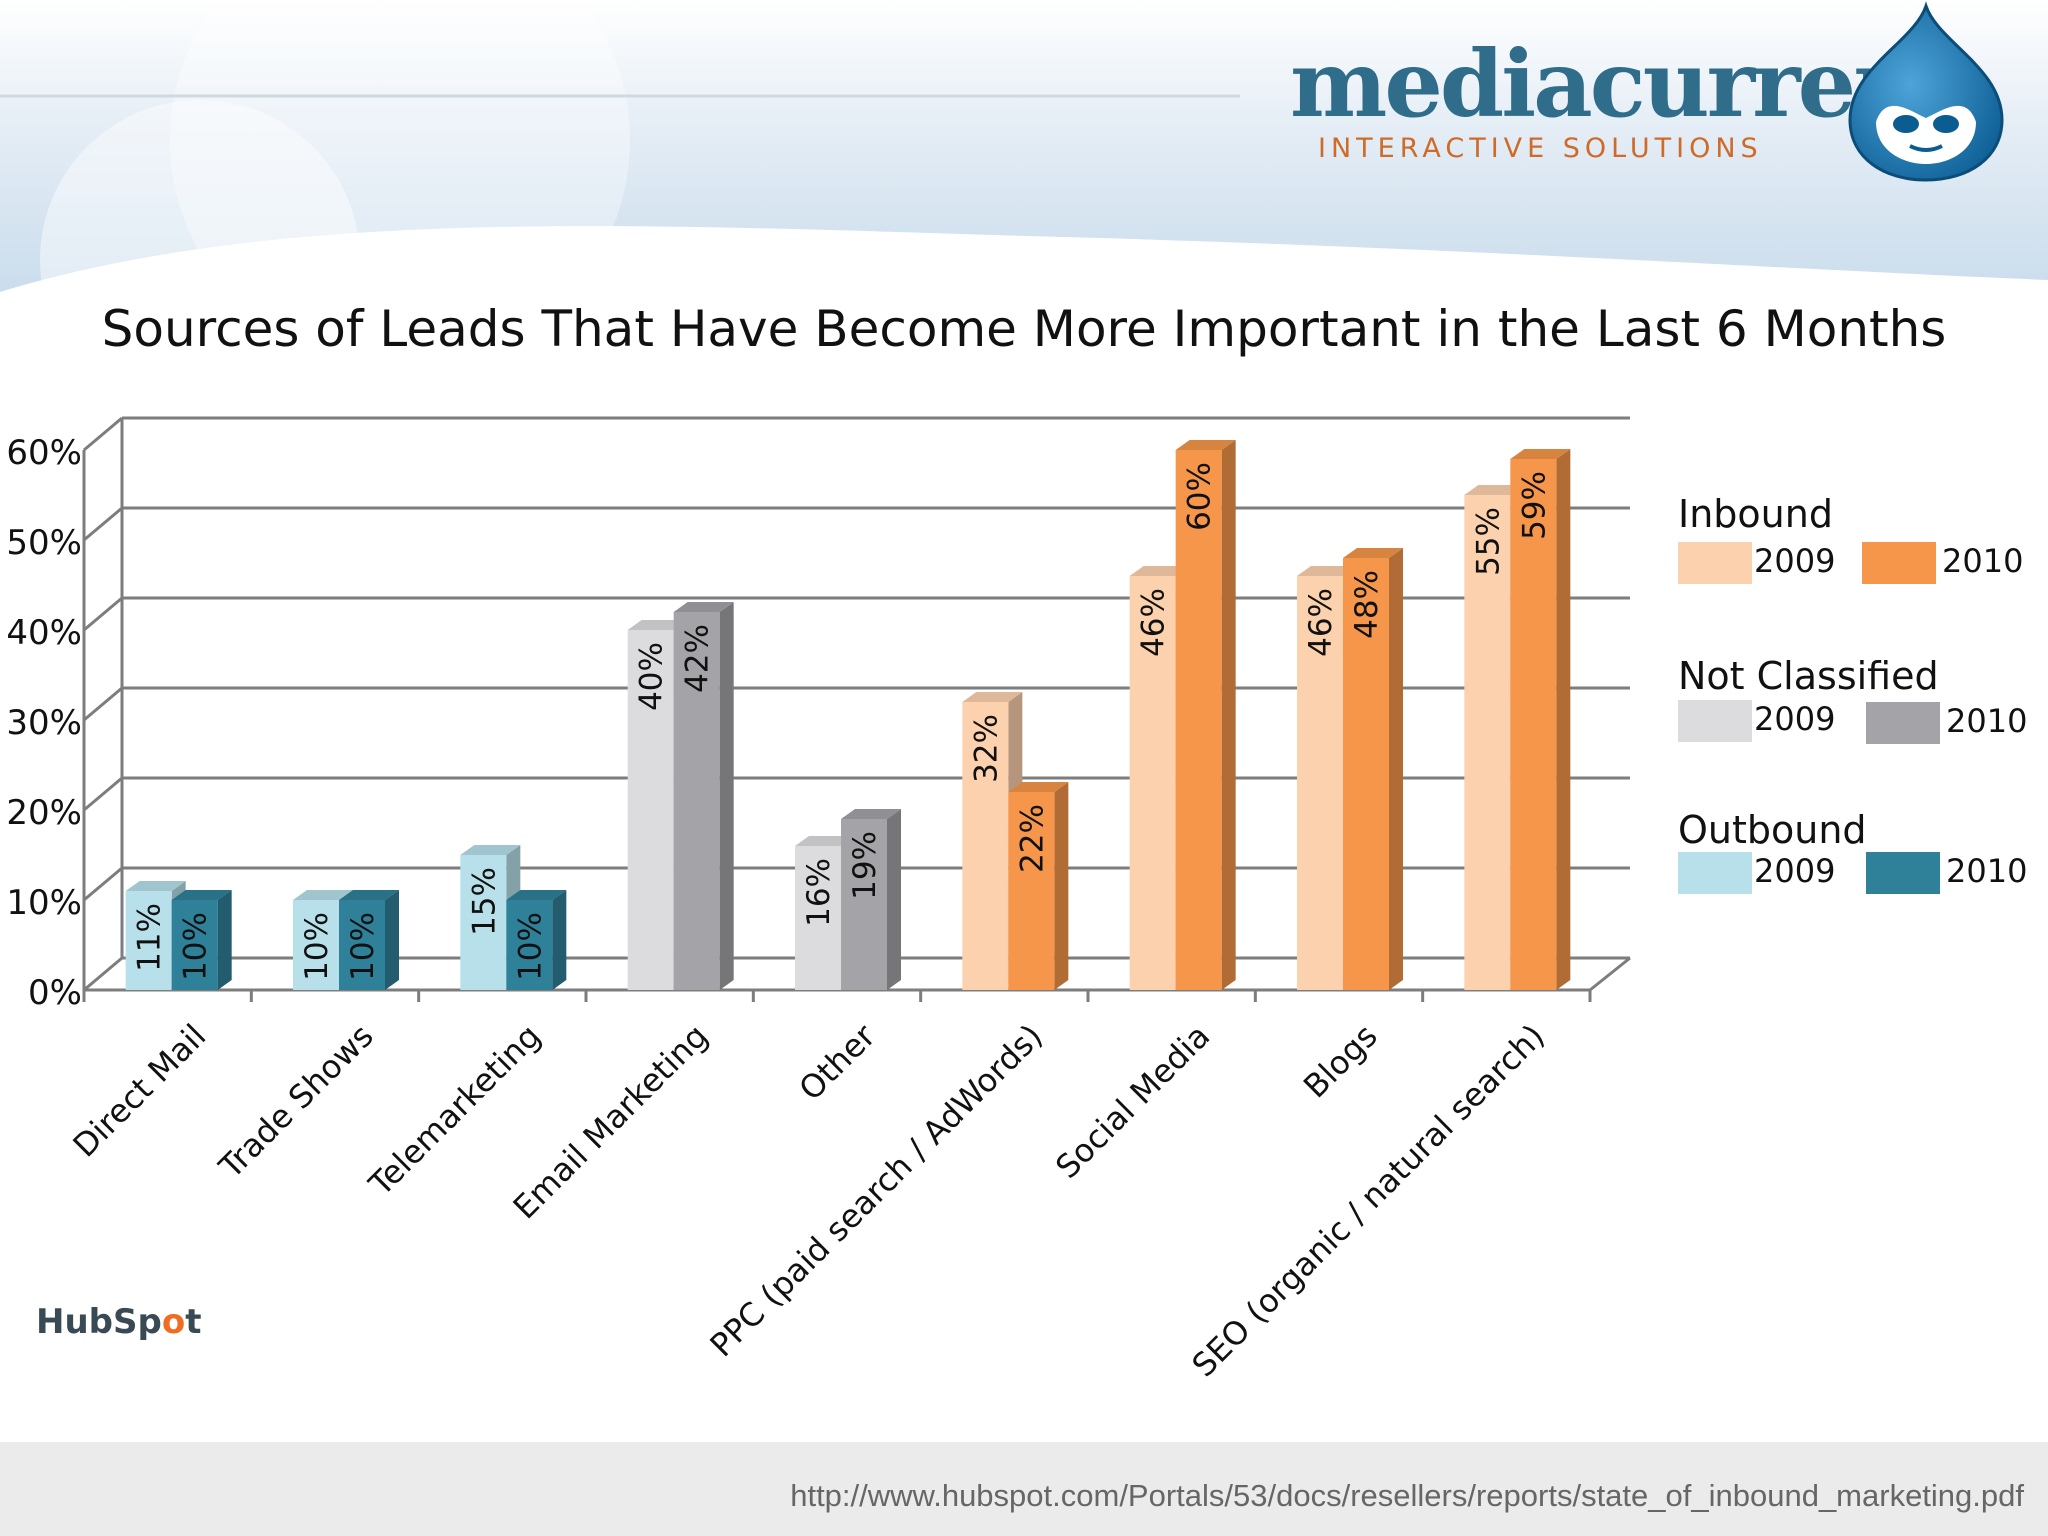 The image size is (2048, 1536). I want to click on data-label: 40%, so click(652, 676).